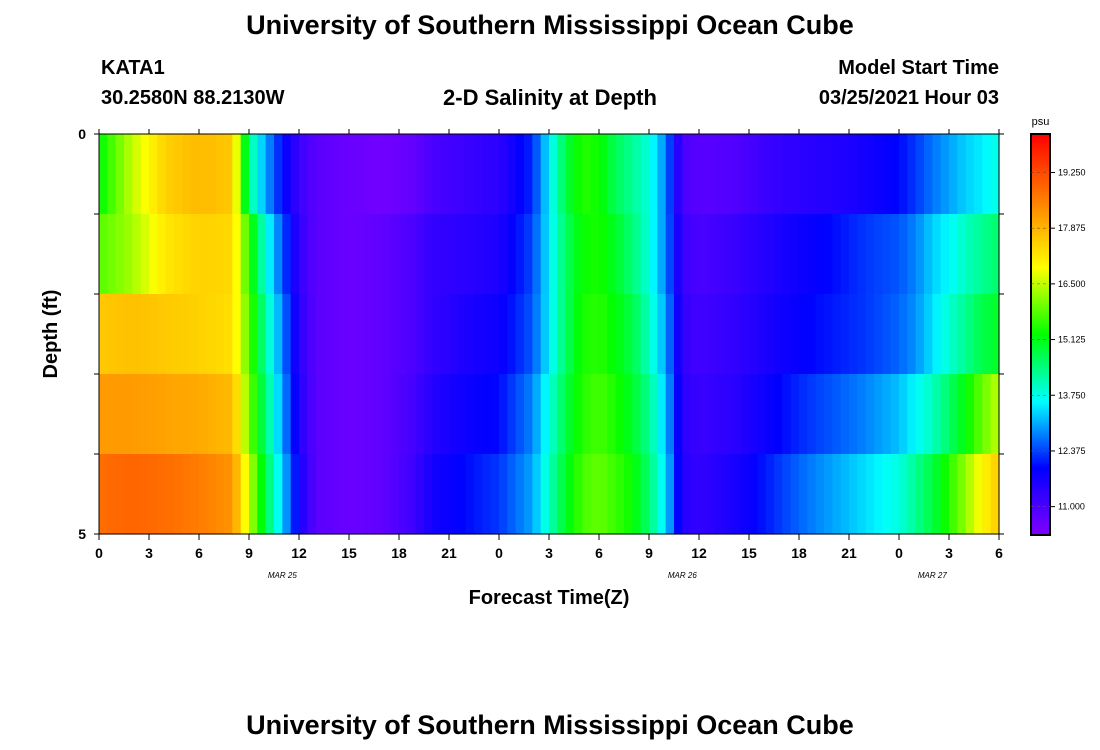 The width and height of the screenshot is (1100, 750). Describe the element at coordinates (499, 553) in the screenshot. I see `x-tick-label: 0` at that location.